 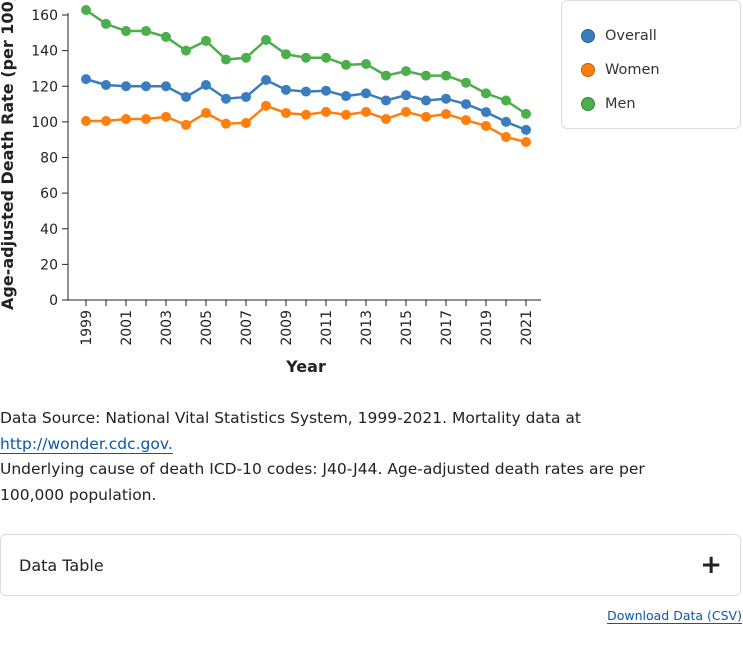 I want to click on y-tick-label: 60, so click(x=49, y=194).